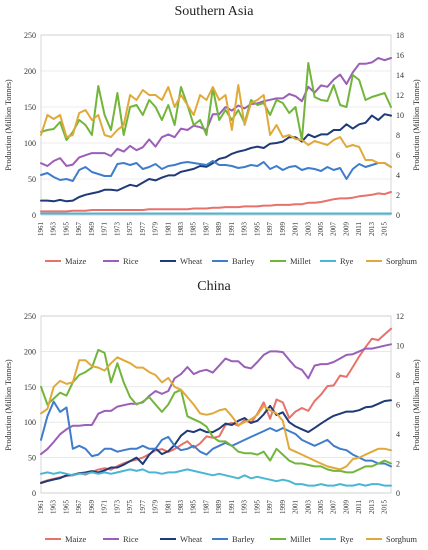 The height and width of the screenshot is (550, 428). I want to click on x-tick-label: 1985, so click(194, 229).